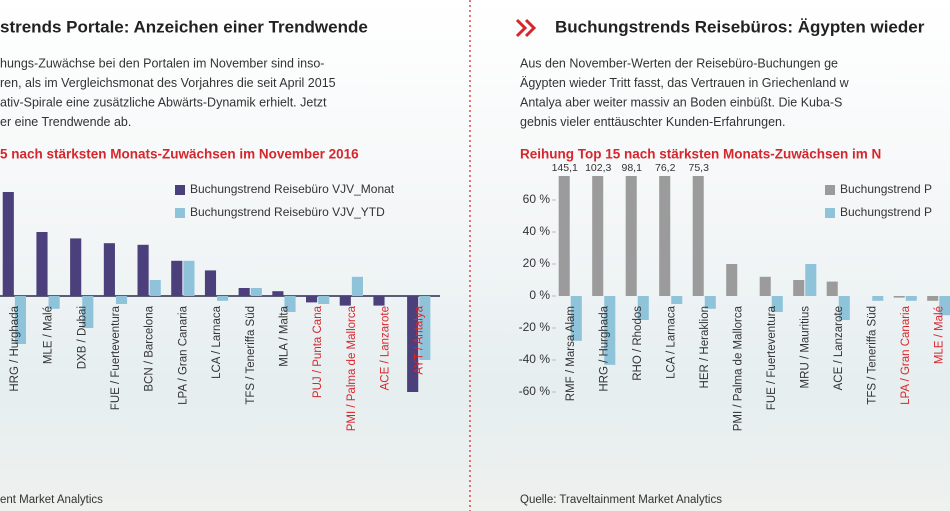  I want to click on x-tick-label: RMF / Marsa Alam, so click(571, 353).